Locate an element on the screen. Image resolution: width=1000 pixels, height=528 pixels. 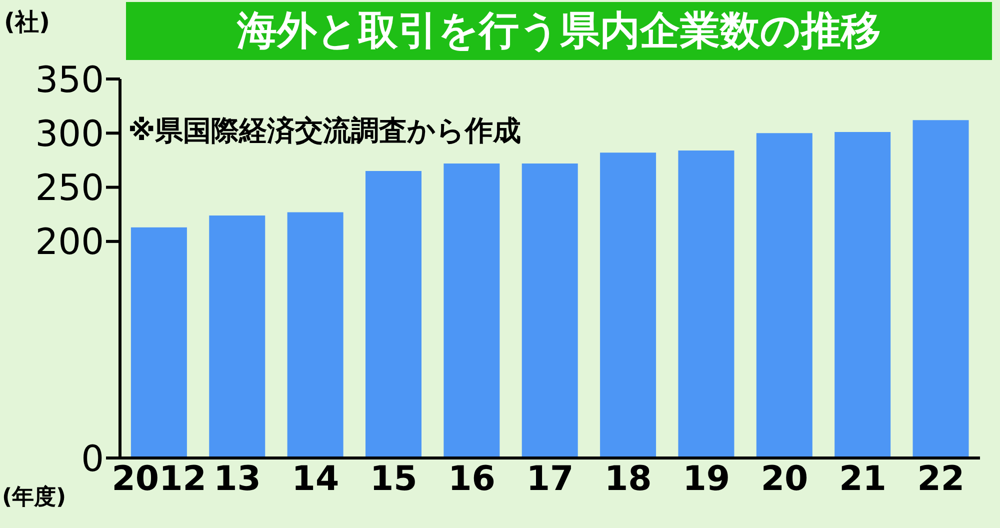
x-axis-title: (年度) is located at coordinates (34, 498).